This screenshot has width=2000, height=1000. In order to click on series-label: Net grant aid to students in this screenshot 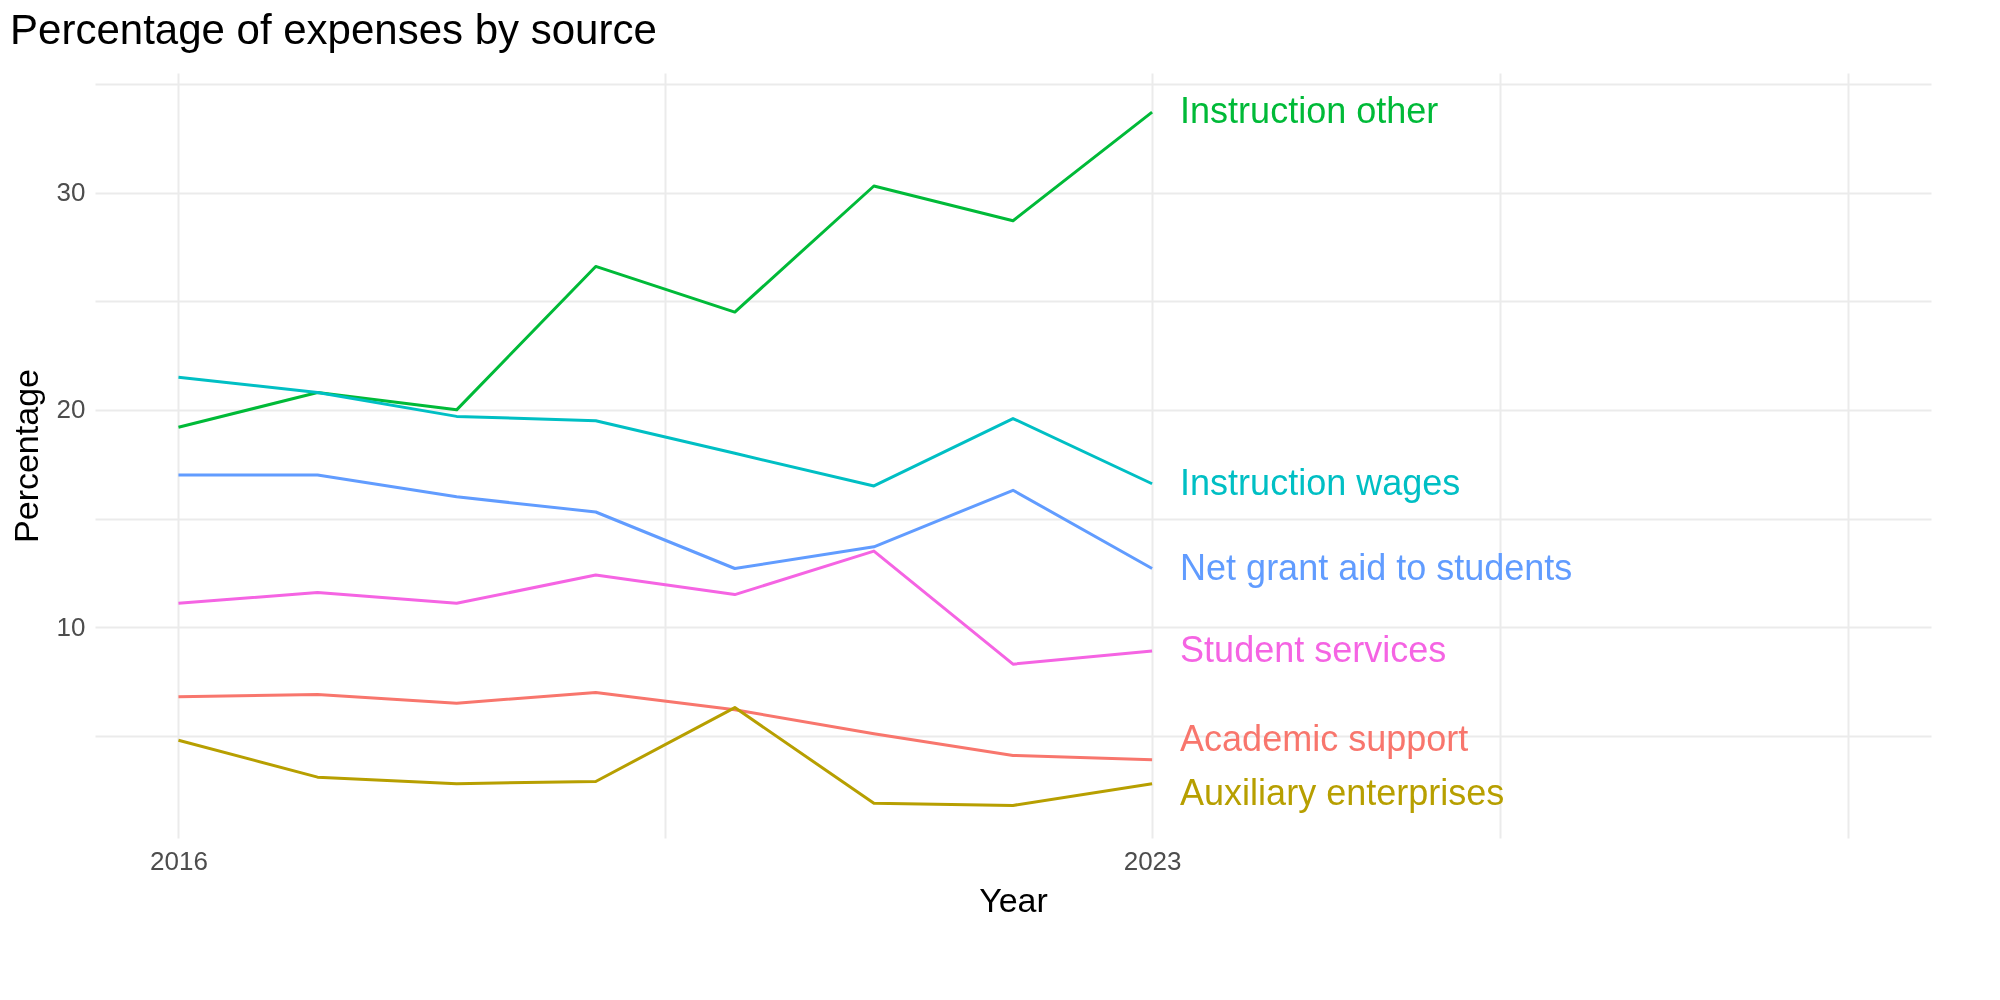, I will do `click(1376, 567)`.